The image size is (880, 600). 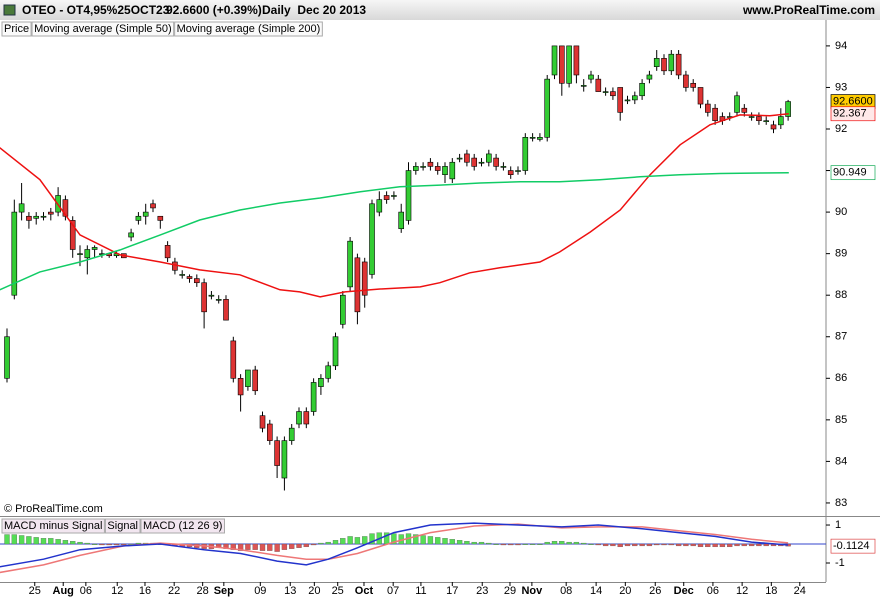 I want to click on y-tick-label: 89, so click(x=841, y=254).